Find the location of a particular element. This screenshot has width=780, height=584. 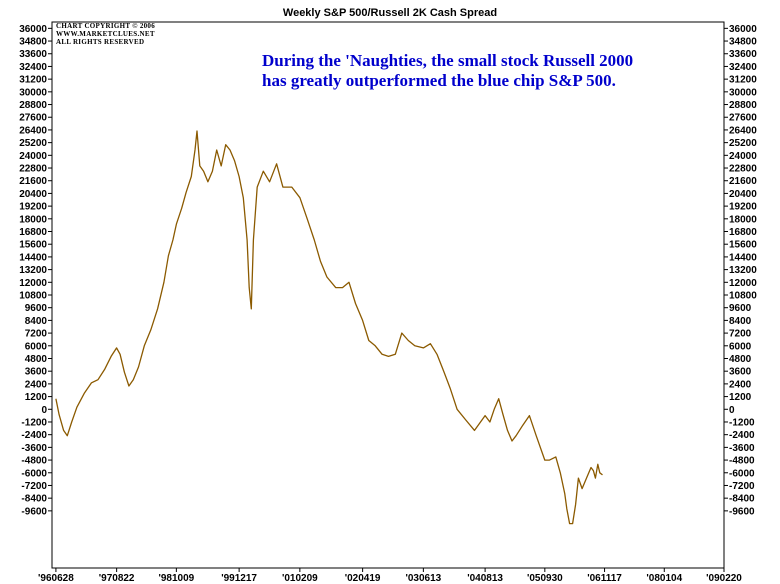

y-tick-label-left: -1200 is located at coordinates (34, 422).